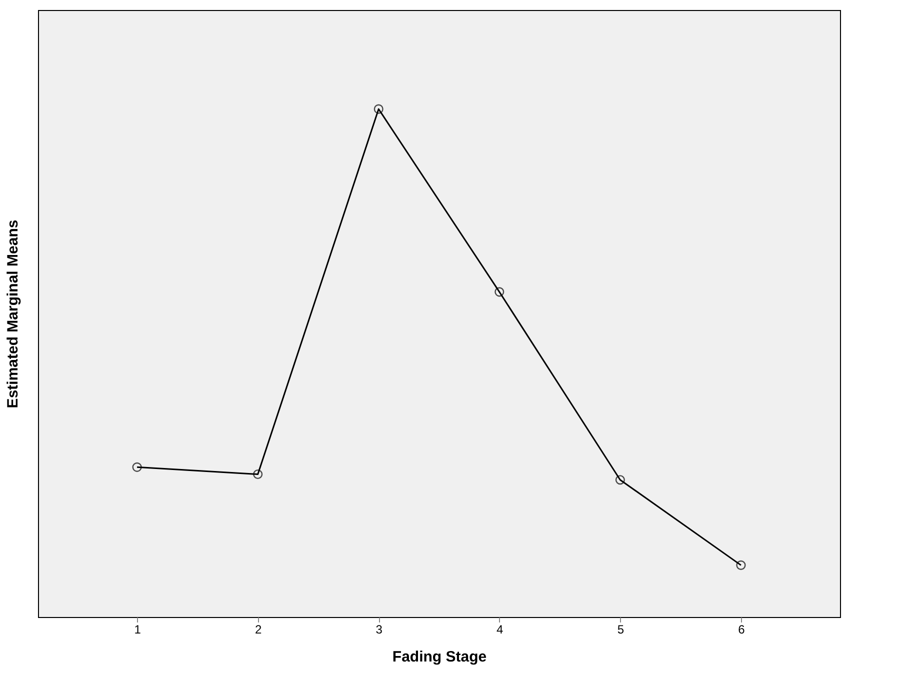 The image size is (908, 689). I want to click on x-tick-label: 5, so click(620, 629).